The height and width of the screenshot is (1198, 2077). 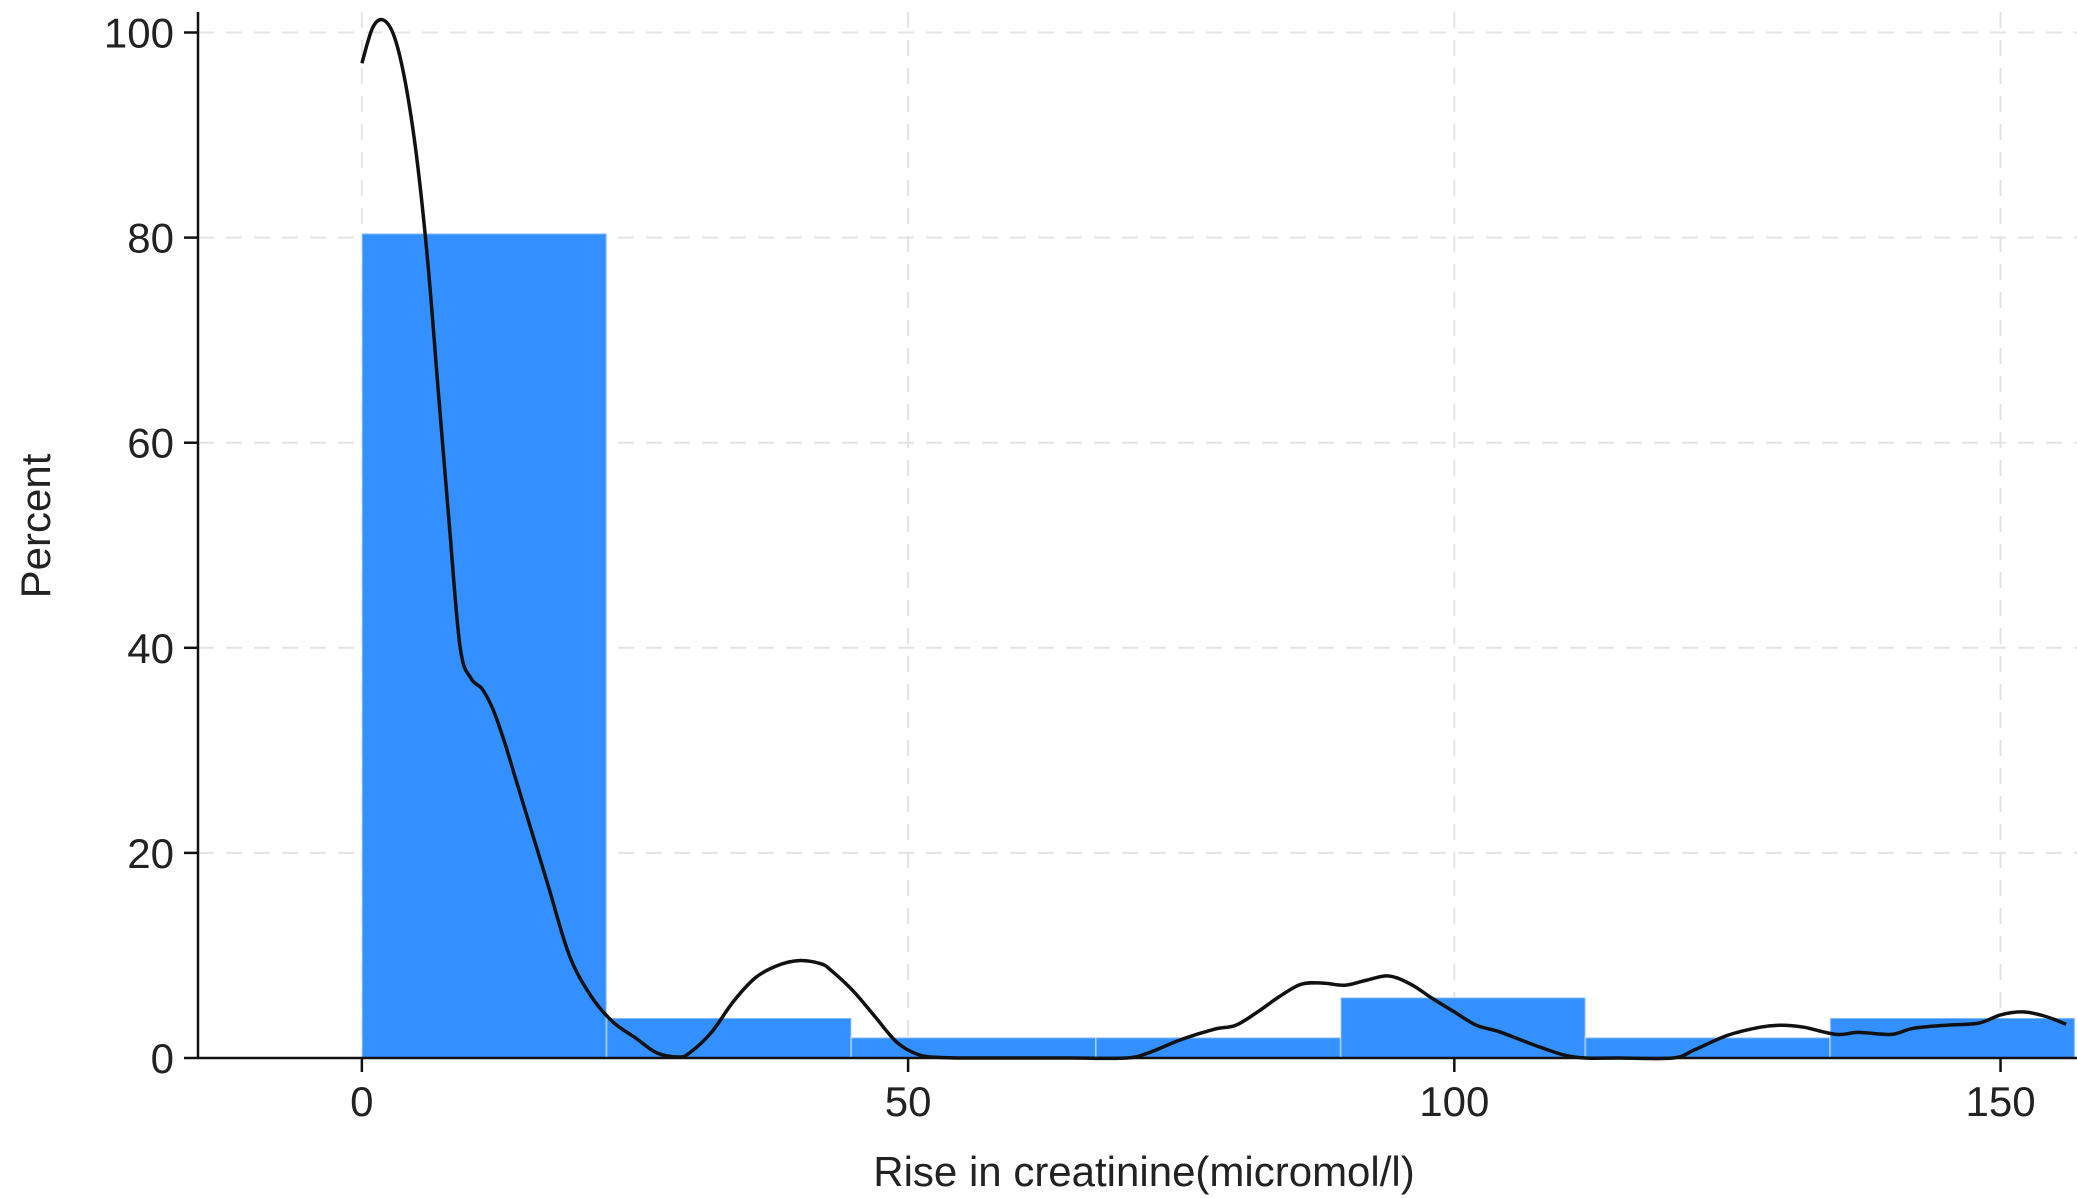 What do you see at coordinates (1454, 1101) in the screenshot?
I see `x-tick-label: 100` at bounding box center [1454, 1101].